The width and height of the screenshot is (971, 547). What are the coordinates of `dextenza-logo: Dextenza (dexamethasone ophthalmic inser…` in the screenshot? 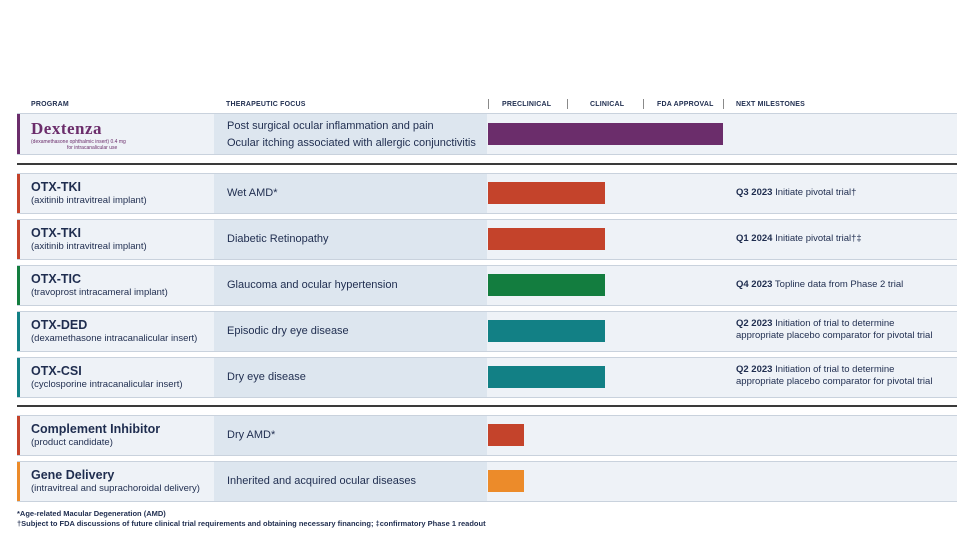 It's located at (78, 135).